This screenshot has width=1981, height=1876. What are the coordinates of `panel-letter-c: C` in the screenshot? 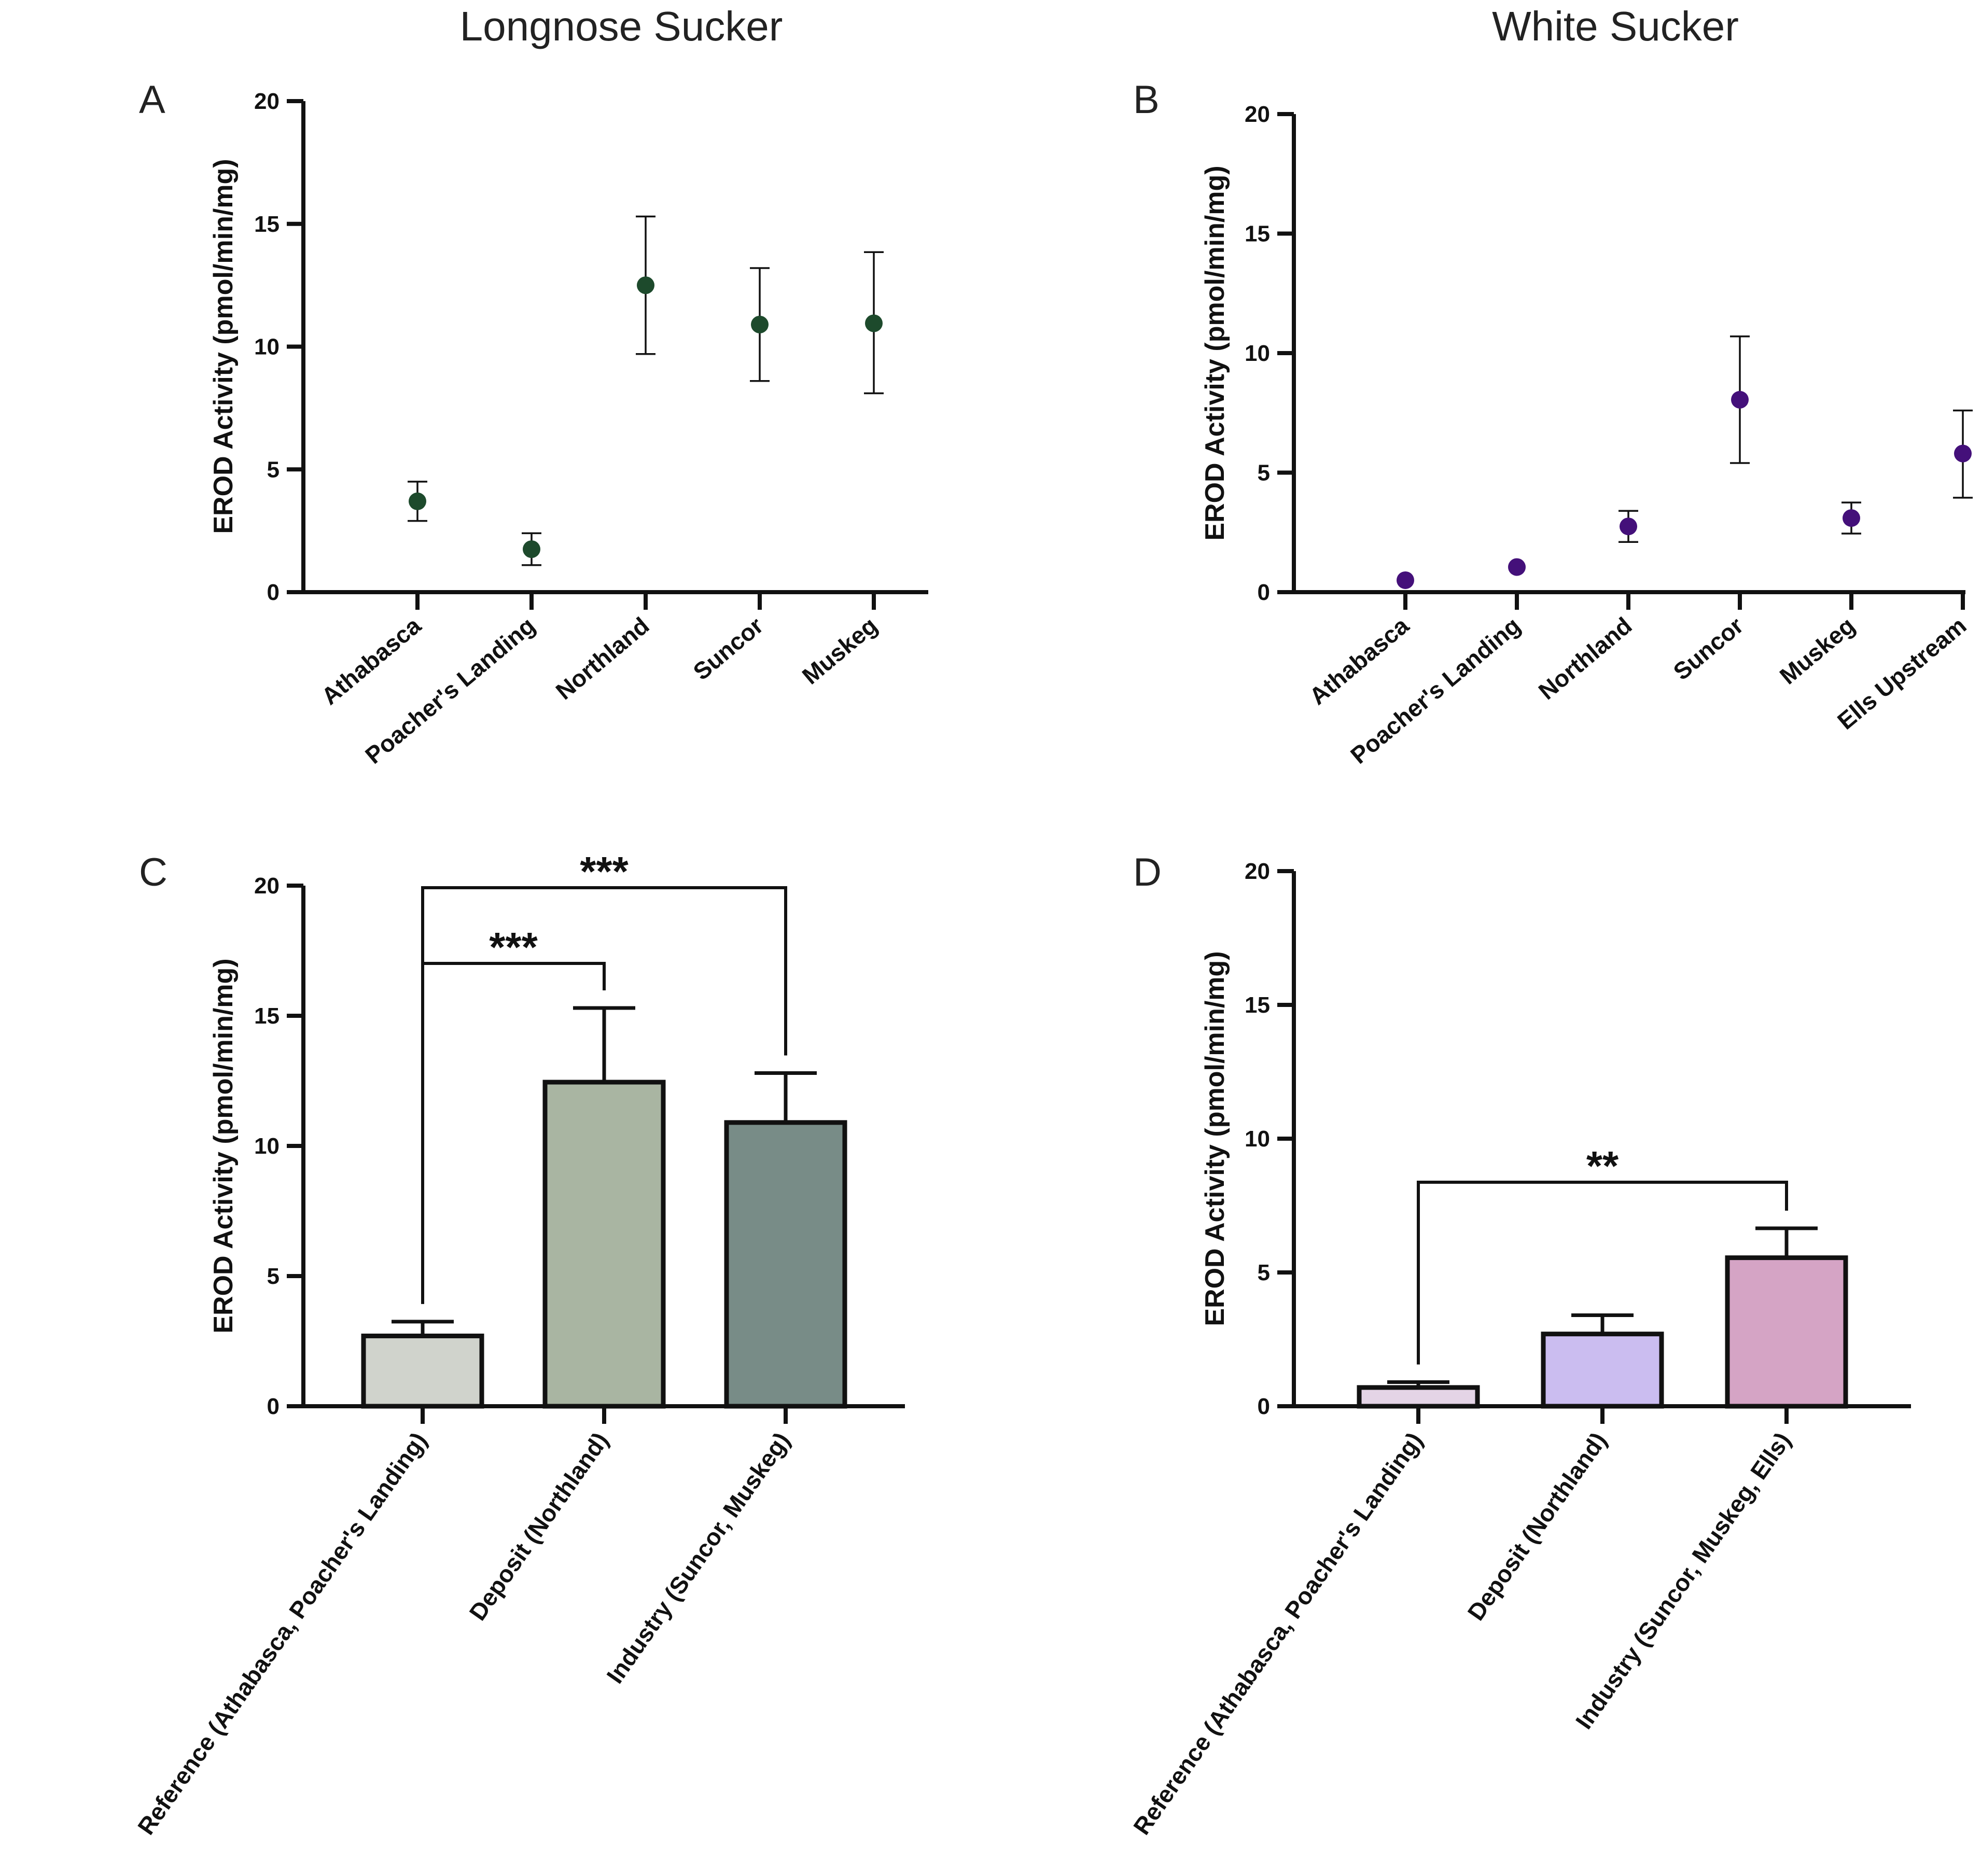 It's located at (153, 872).